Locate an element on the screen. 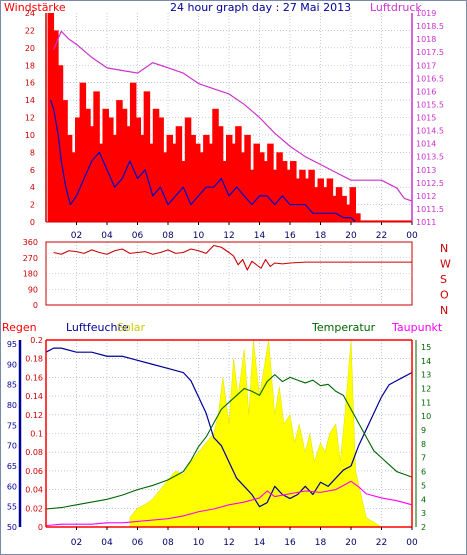 The height and width of the screenshot is (555, 467). right-tick-label: 1016 is located at coordinates (426, 91).